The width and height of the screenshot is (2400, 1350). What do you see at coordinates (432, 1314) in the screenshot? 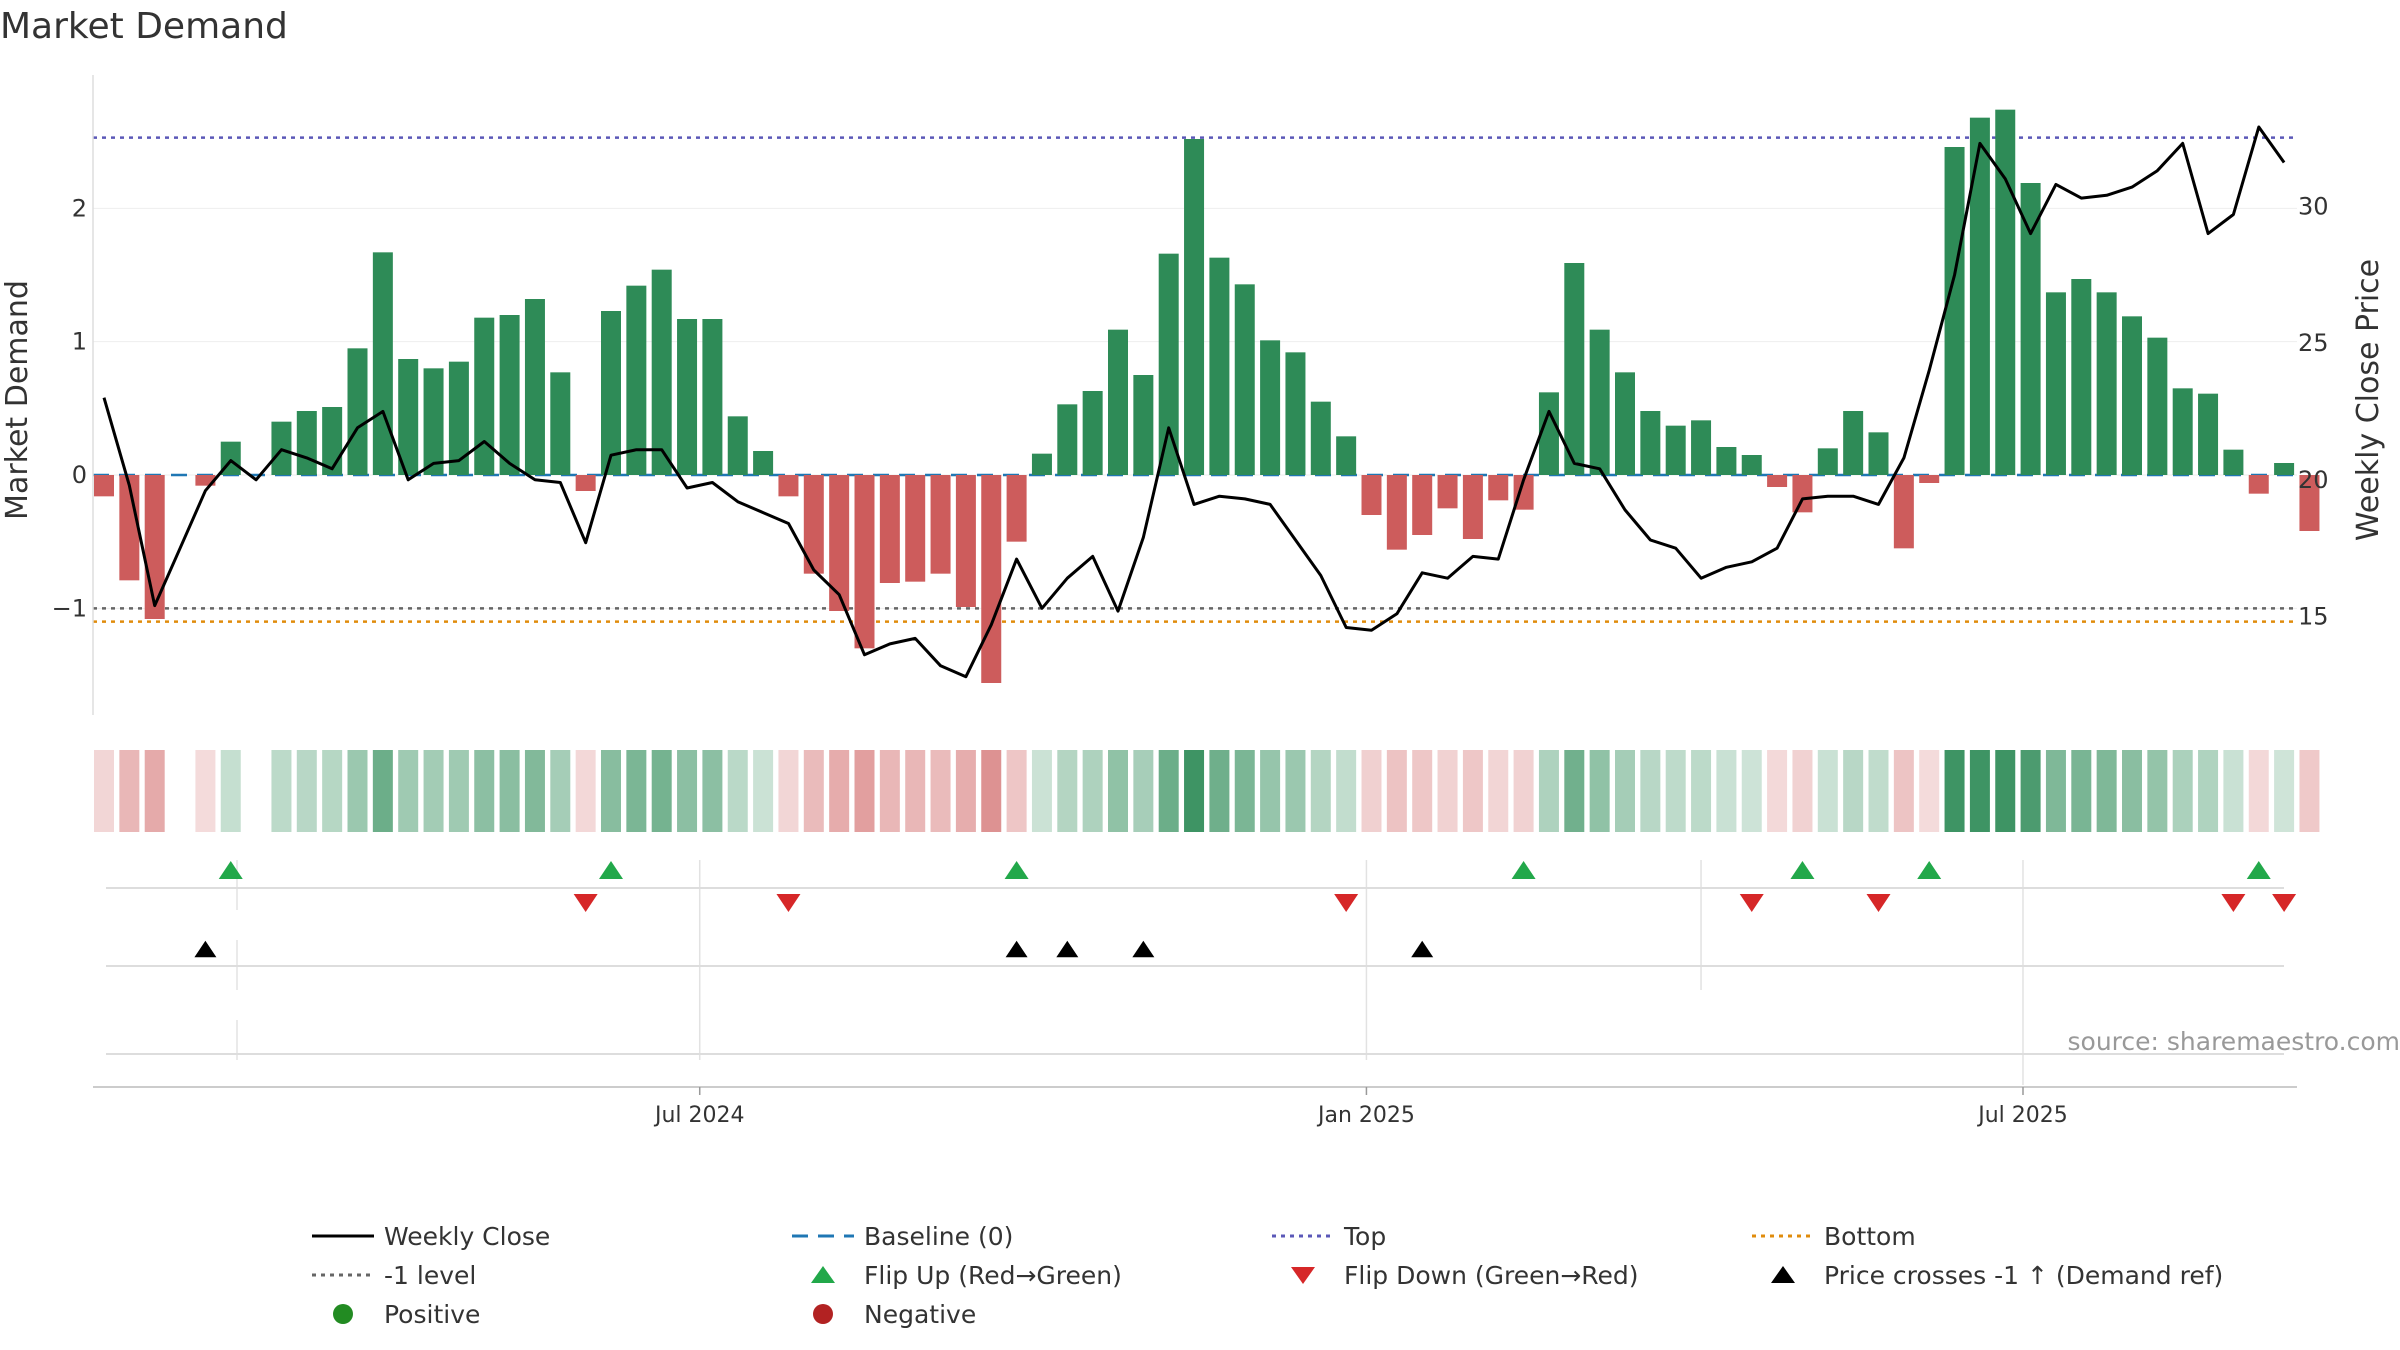
I see `legend-label: Positive` at bounding box center [432, 1314].